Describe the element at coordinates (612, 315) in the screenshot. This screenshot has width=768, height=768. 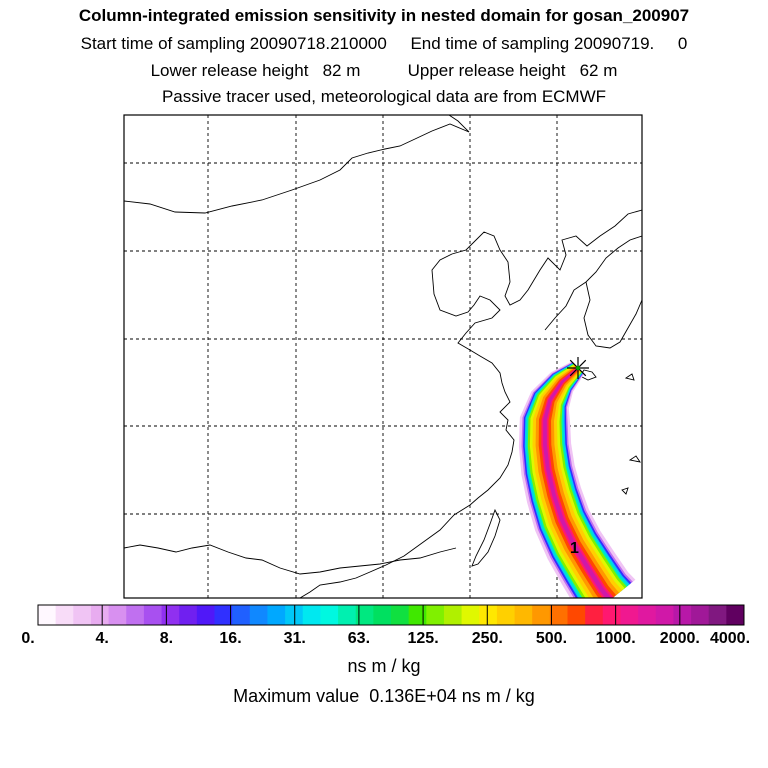
I see `coast-korea-south` at that location.